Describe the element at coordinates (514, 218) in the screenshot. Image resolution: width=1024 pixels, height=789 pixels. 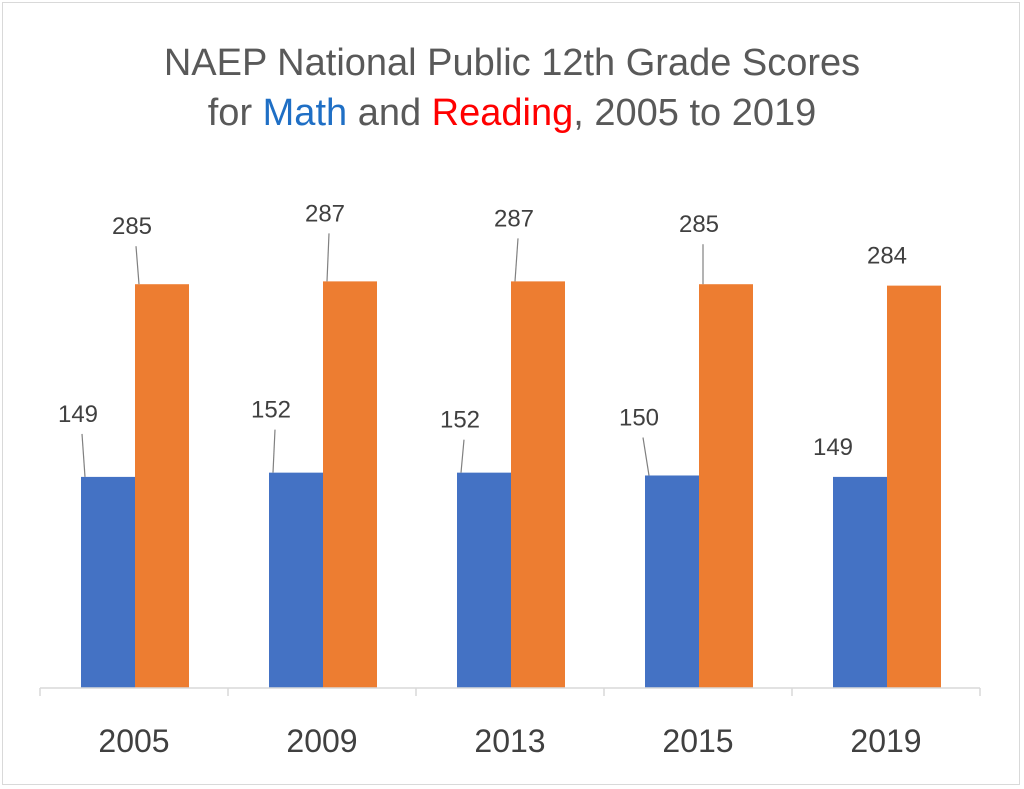
I see `data-label-reading-2013: 287` at that location.